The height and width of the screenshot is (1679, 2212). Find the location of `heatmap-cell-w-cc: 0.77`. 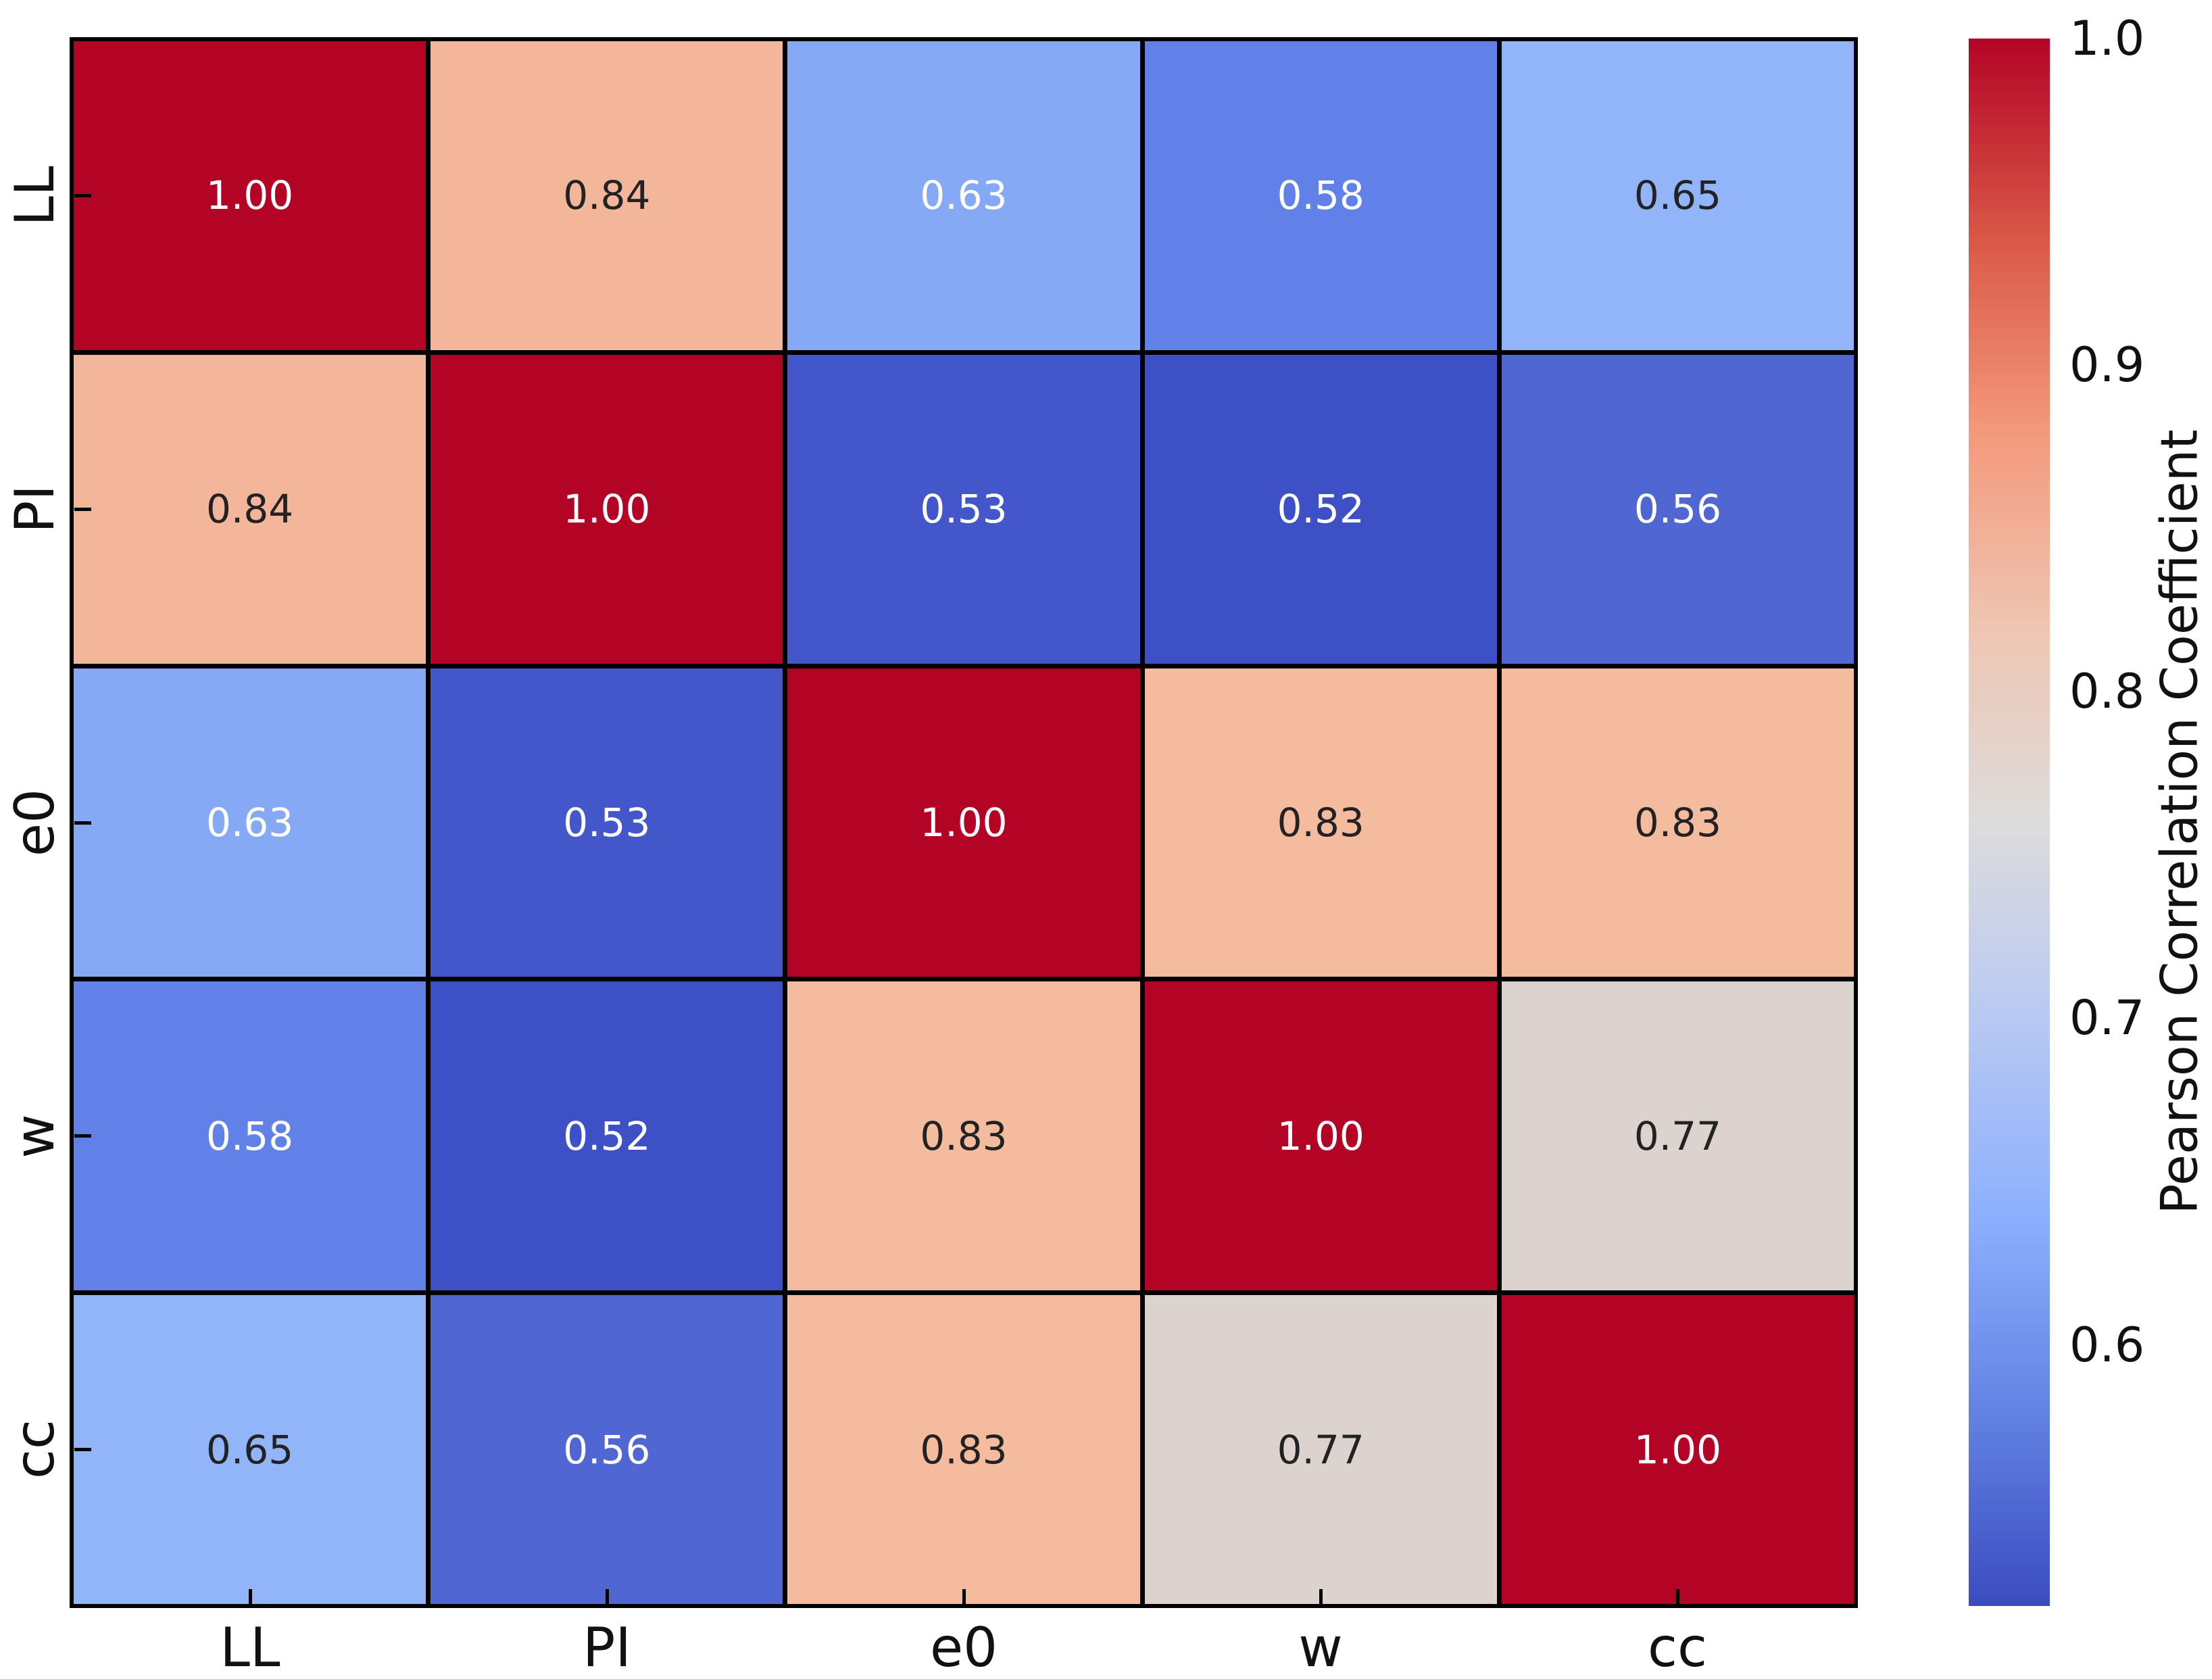

heatmap-cell-w-cc: 0.77 is located at coordinates (1677, 1136).